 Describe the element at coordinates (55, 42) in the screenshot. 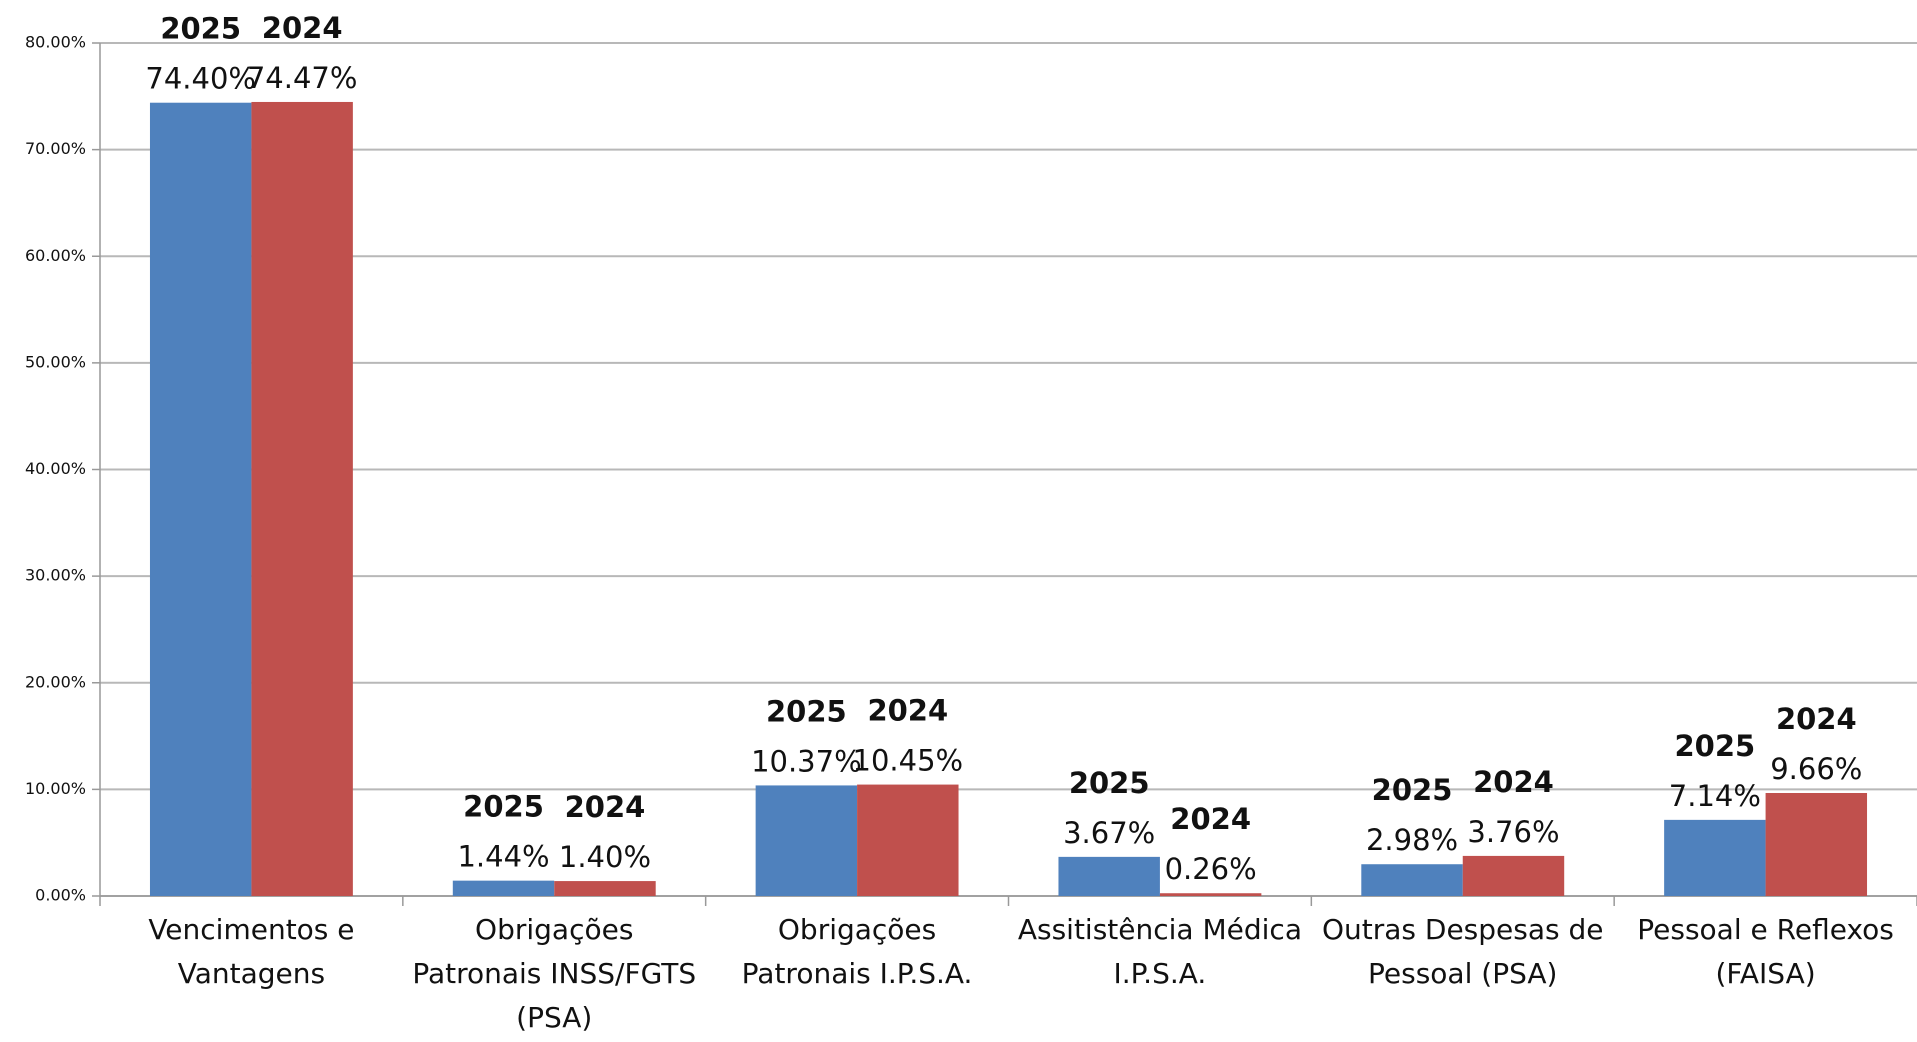

I see `y-tick-label: 80.00%` at that location.